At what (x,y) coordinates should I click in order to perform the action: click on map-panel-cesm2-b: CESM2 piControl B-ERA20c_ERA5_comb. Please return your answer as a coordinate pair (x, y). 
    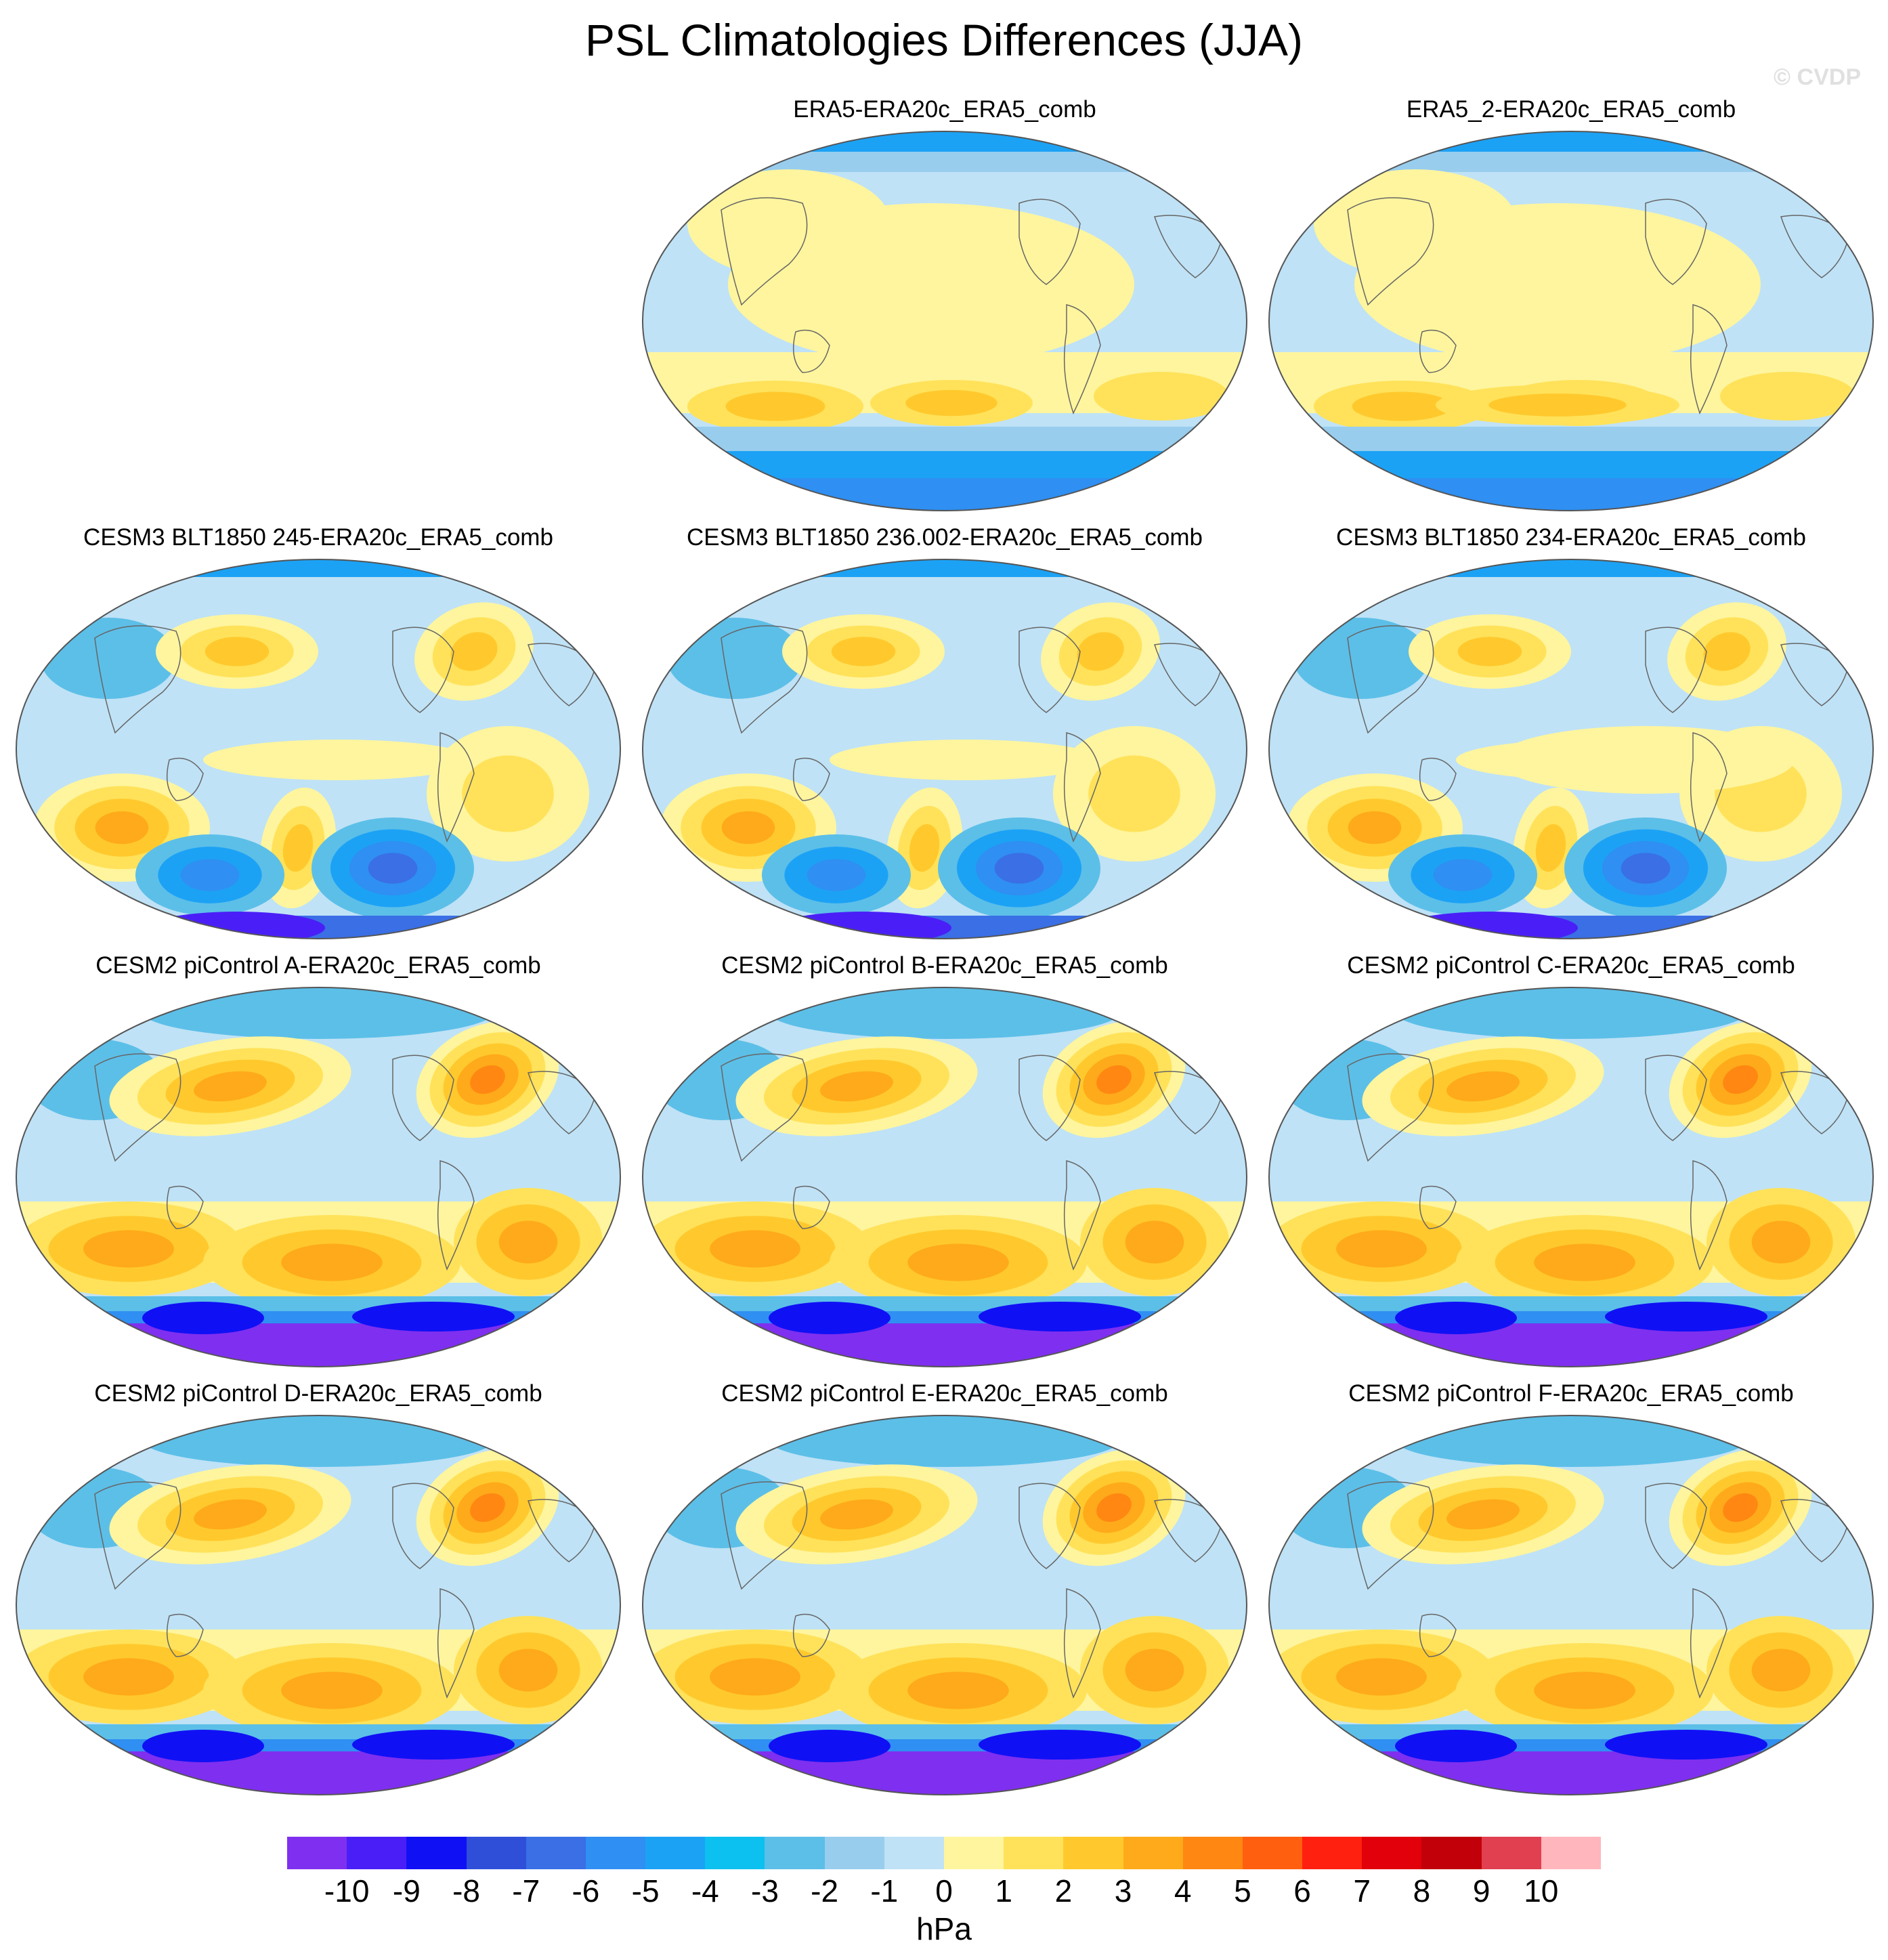
    Looking at the image, I should click on (945, 1161).